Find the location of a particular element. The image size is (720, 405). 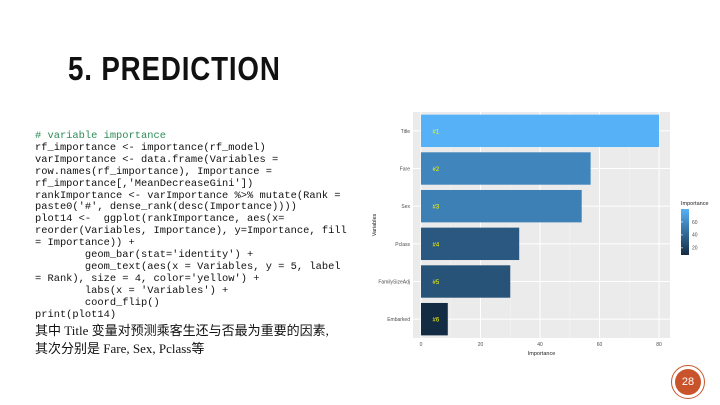

y-axis-label: Variables is located at coordinates (375, 224).